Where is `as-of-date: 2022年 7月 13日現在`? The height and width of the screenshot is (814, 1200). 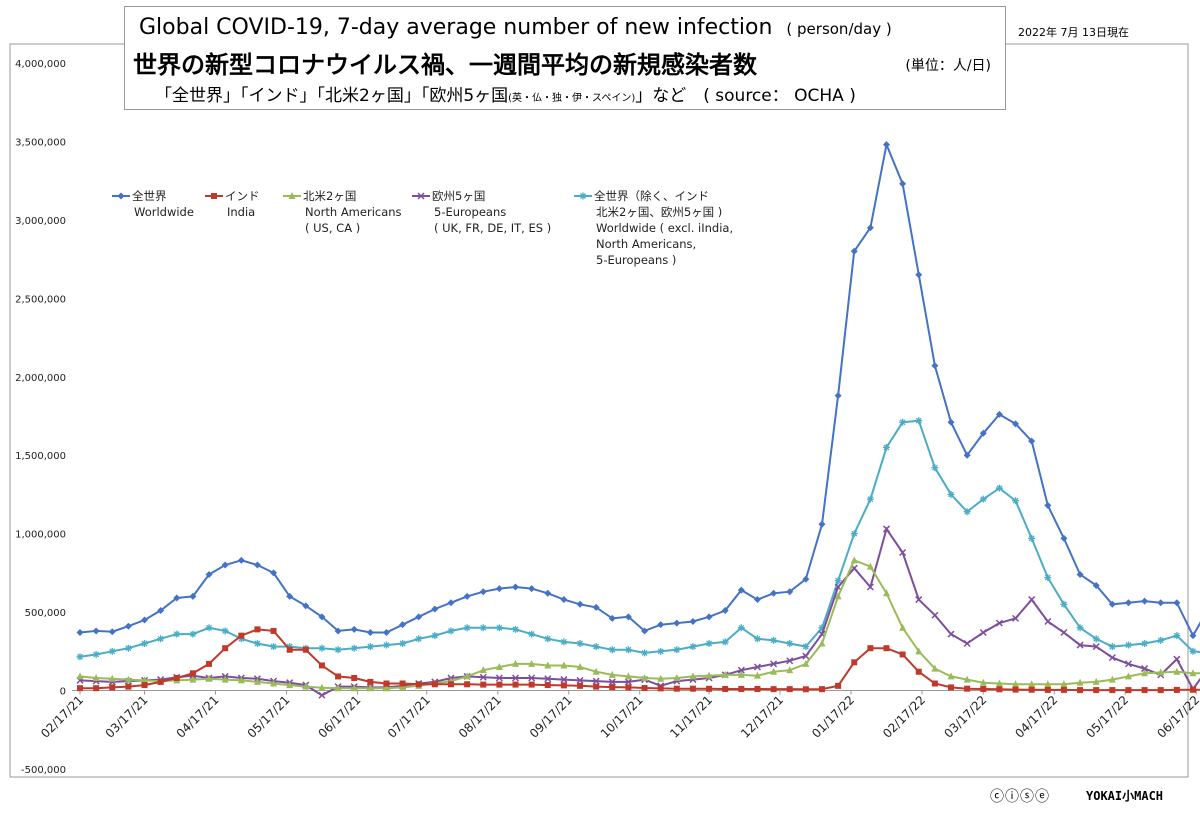
as-of-date: 2022年 7月 13日現在 is located at coordinates (1073, 32).